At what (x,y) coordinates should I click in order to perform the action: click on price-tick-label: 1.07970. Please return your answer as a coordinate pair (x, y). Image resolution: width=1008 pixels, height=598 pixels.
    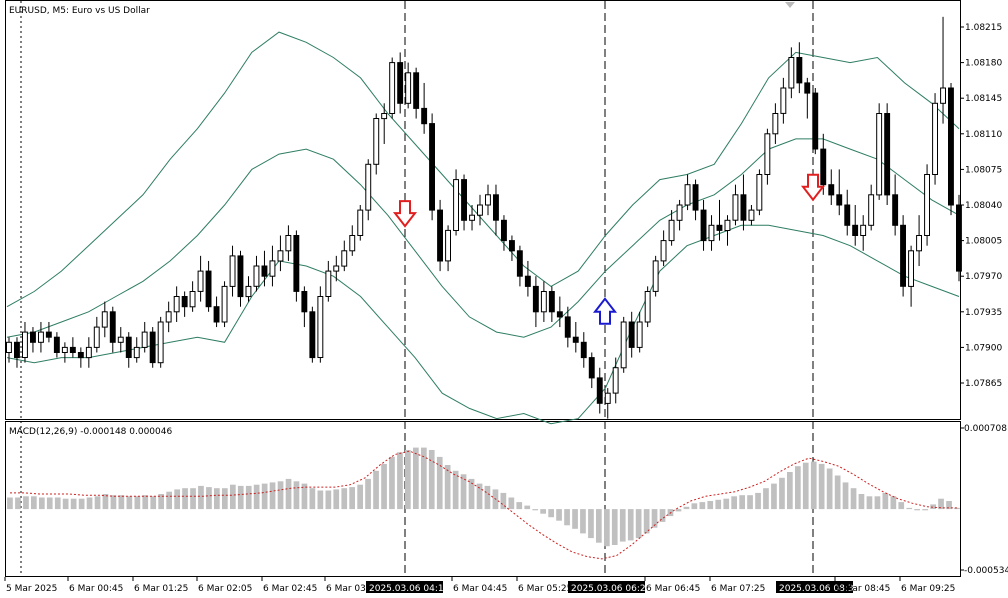
    Looking at the image, I should click on (983, 277).